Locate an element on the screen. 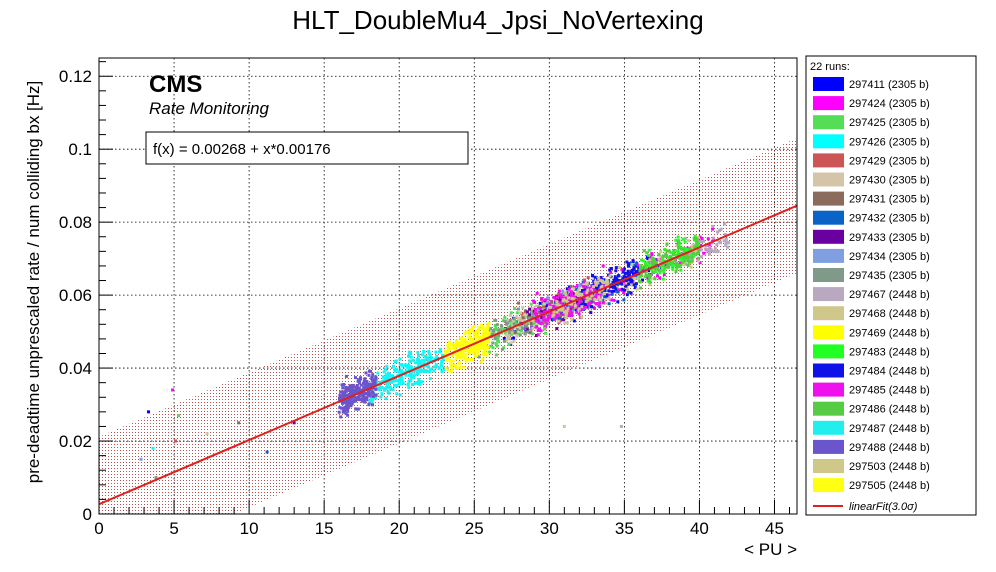 This screenshot has height=572, width=996. data-point-outlier is located at coordinates (239, 423).